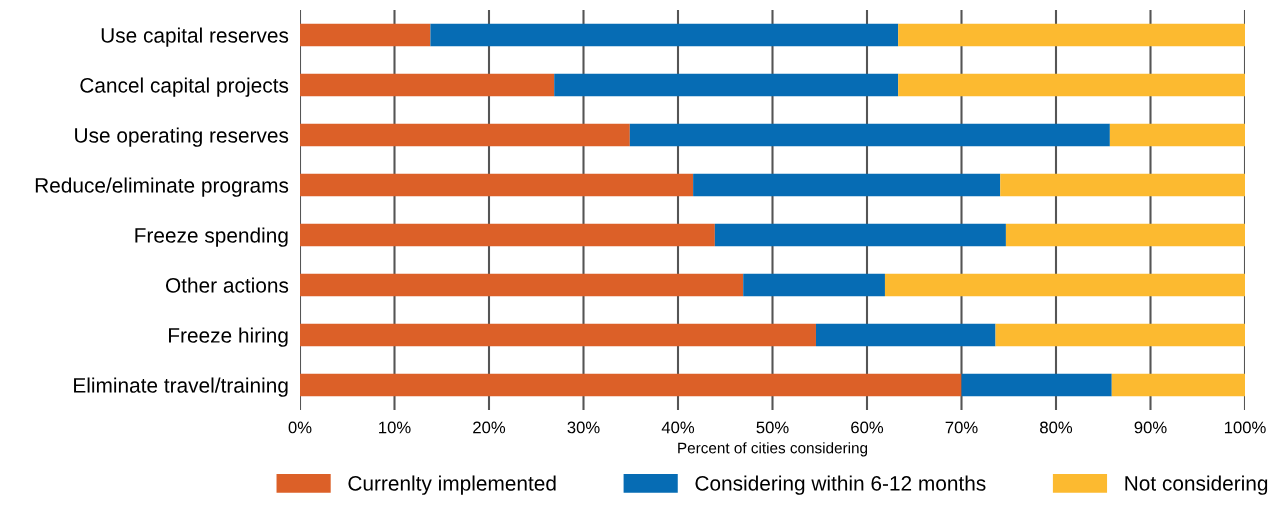 Image resolution: width=1275 pixels, height=507 pixels. Describe the element at coordinates (184, 87) in the screenshot. I see `y-tick-label: Cancel capital projects` at that location.